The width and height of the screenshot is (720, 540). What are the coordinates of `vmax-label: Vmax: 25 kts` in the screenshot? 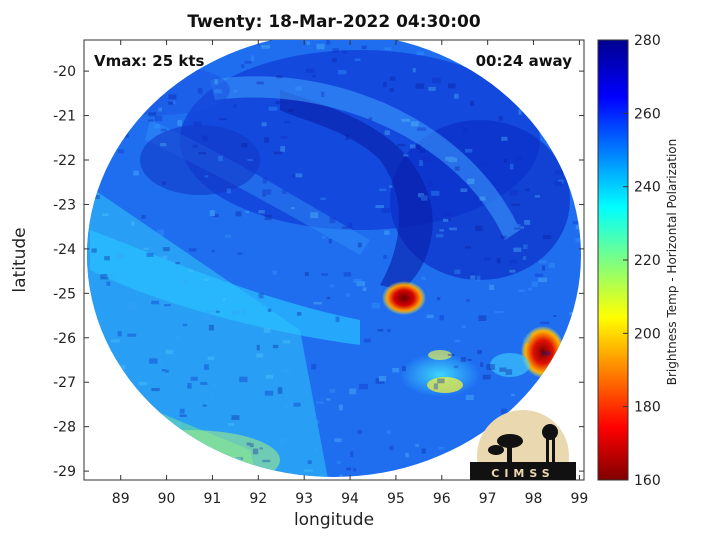 It's located at (149, 61).